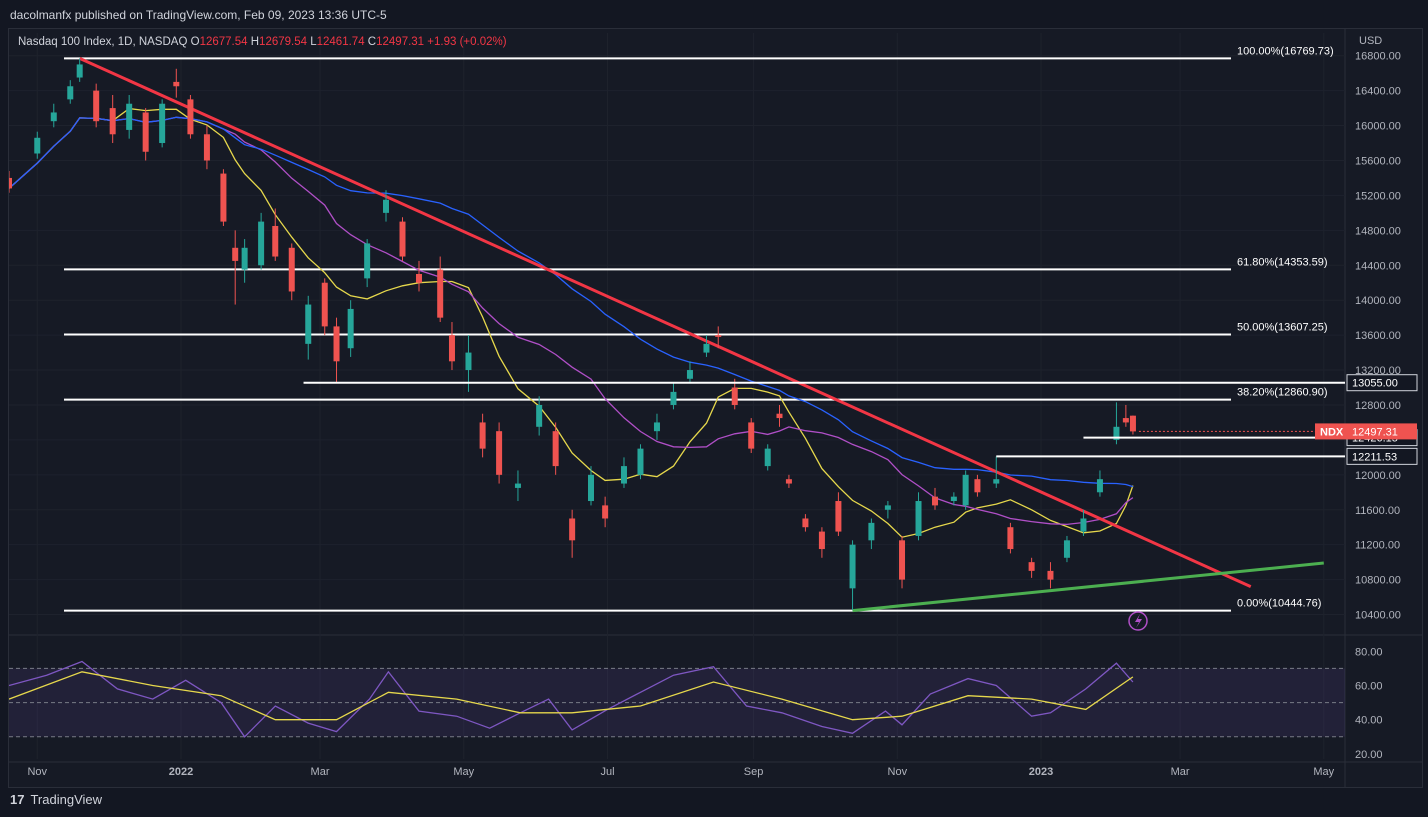 This screenshot has width=1428, height=817. Describe the element at coordinates (1374, 457) in the screenshot. I see `level-label: 12211.53` at that location.